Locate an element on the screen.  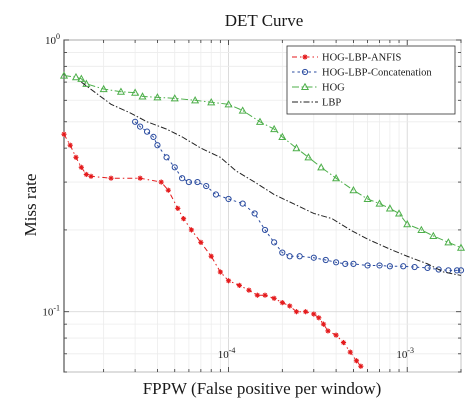
x-tick-label: 10⁻³ is located at coordinates (405, 353).